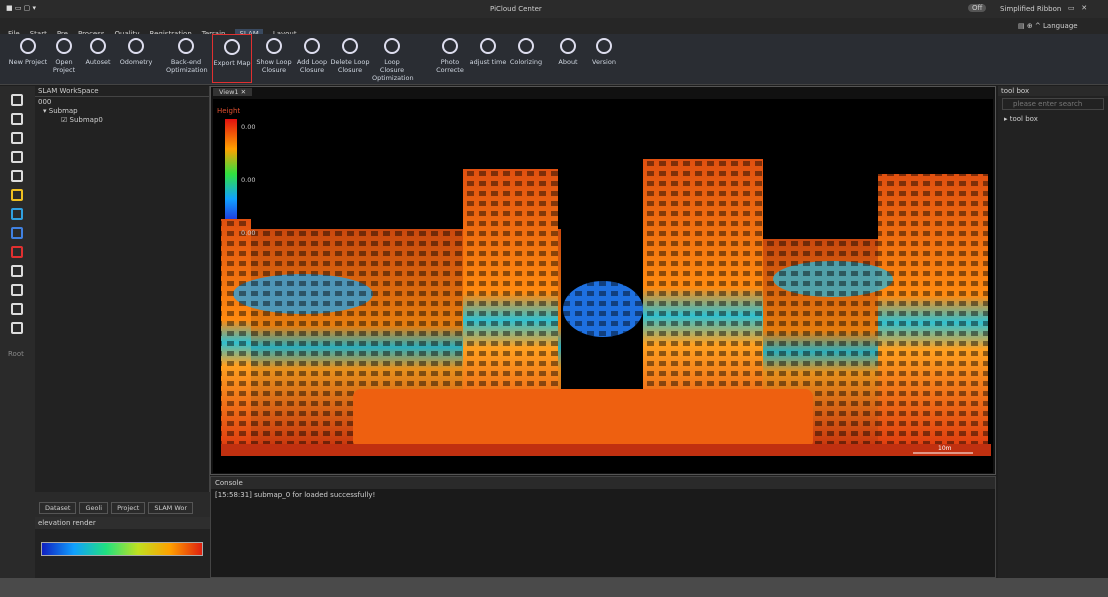 Image resolution: width=1108 pixels, height=597 pixels. I want to click on ribbon-label: Open Project, so click(64, 66).